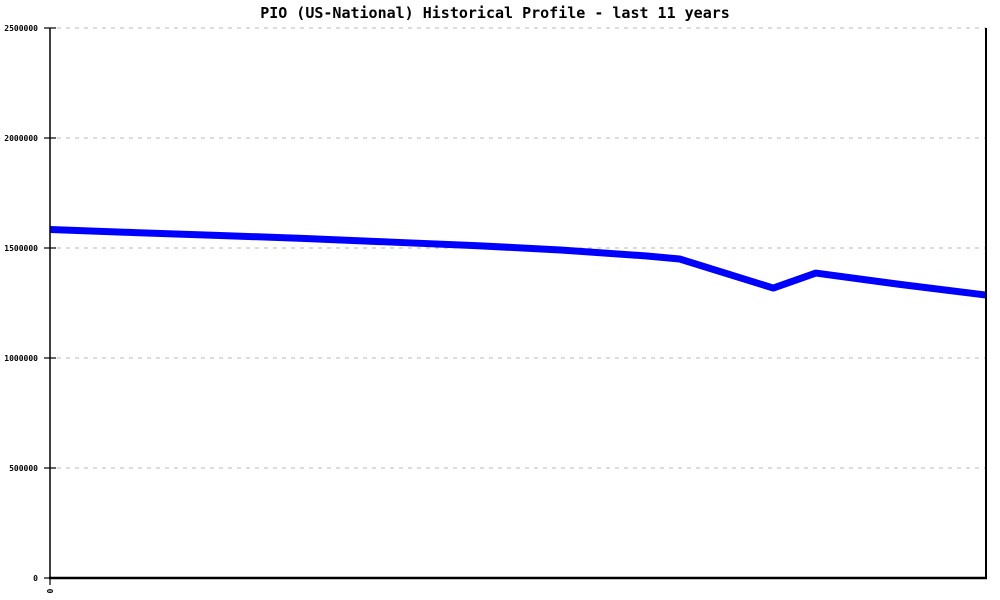 This screenshot has height=600, width=1000. I want to click on y-tick-label: 500000, so click(23, 468).